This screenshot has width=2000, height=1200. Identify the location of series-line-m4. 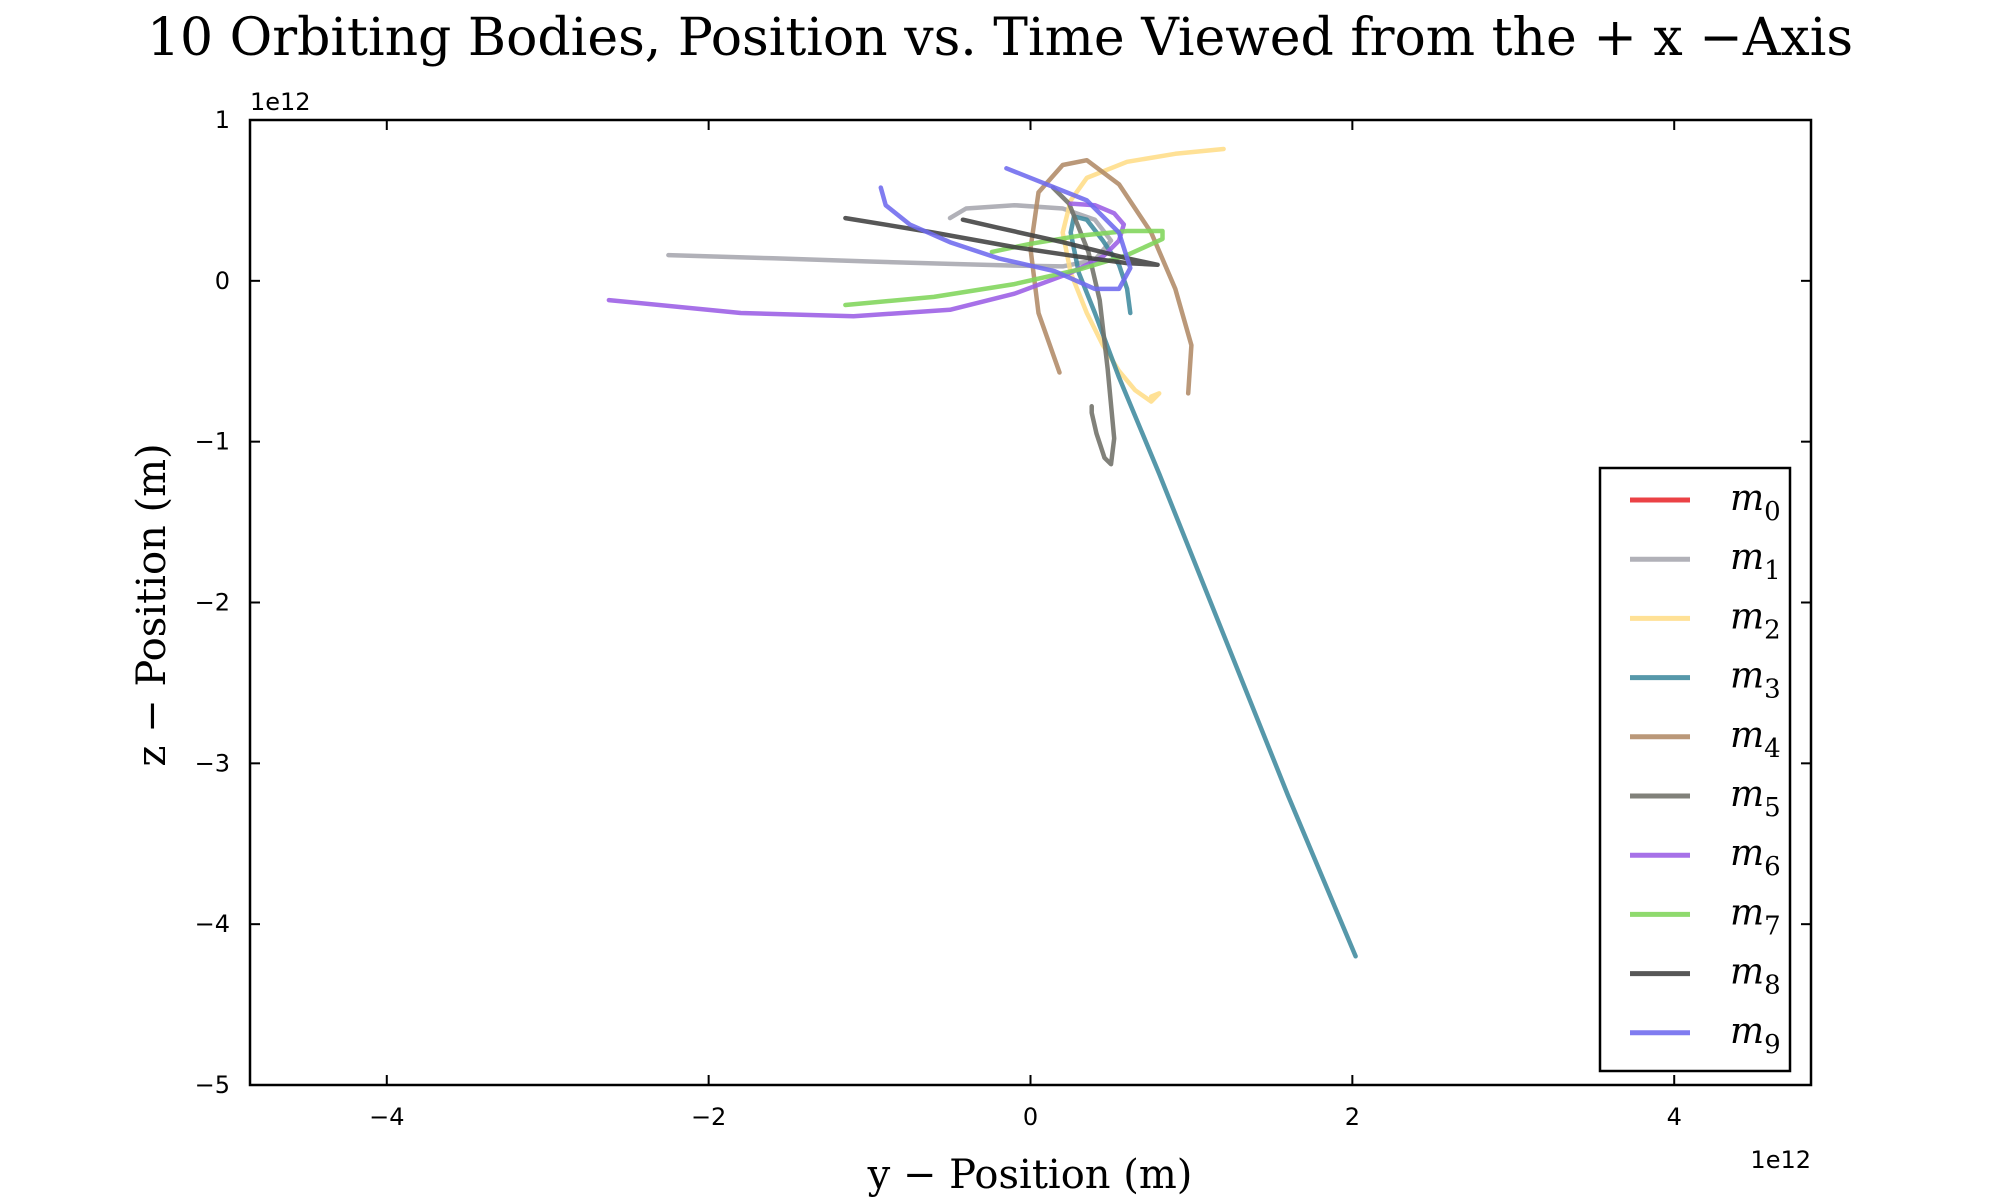
(1111, 276).